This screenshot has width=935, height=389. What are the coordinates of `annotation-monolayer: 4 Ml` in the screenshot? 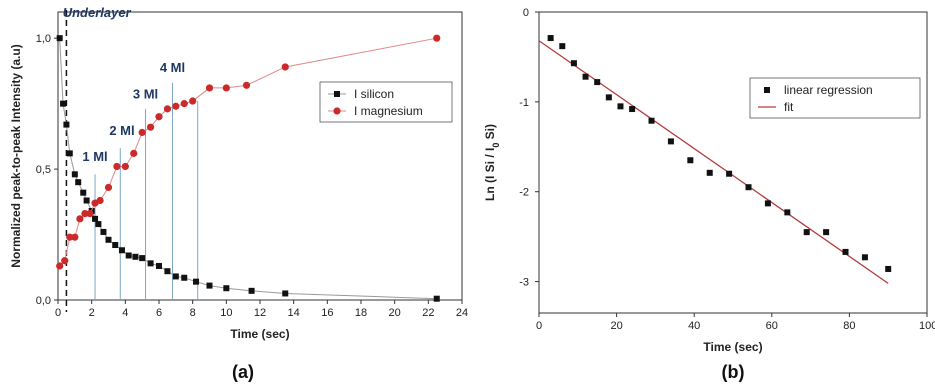 It's located at (172, 67).